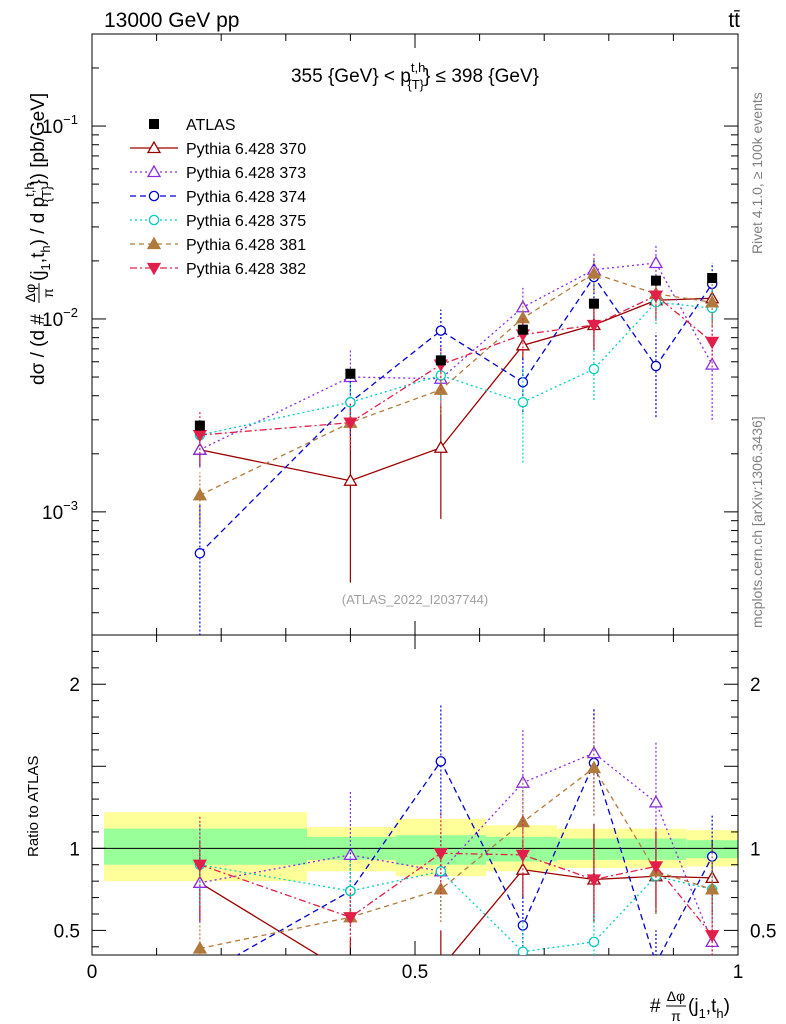  I want to click on legend-entry-atlas: ATLAS, so click(192, 125).